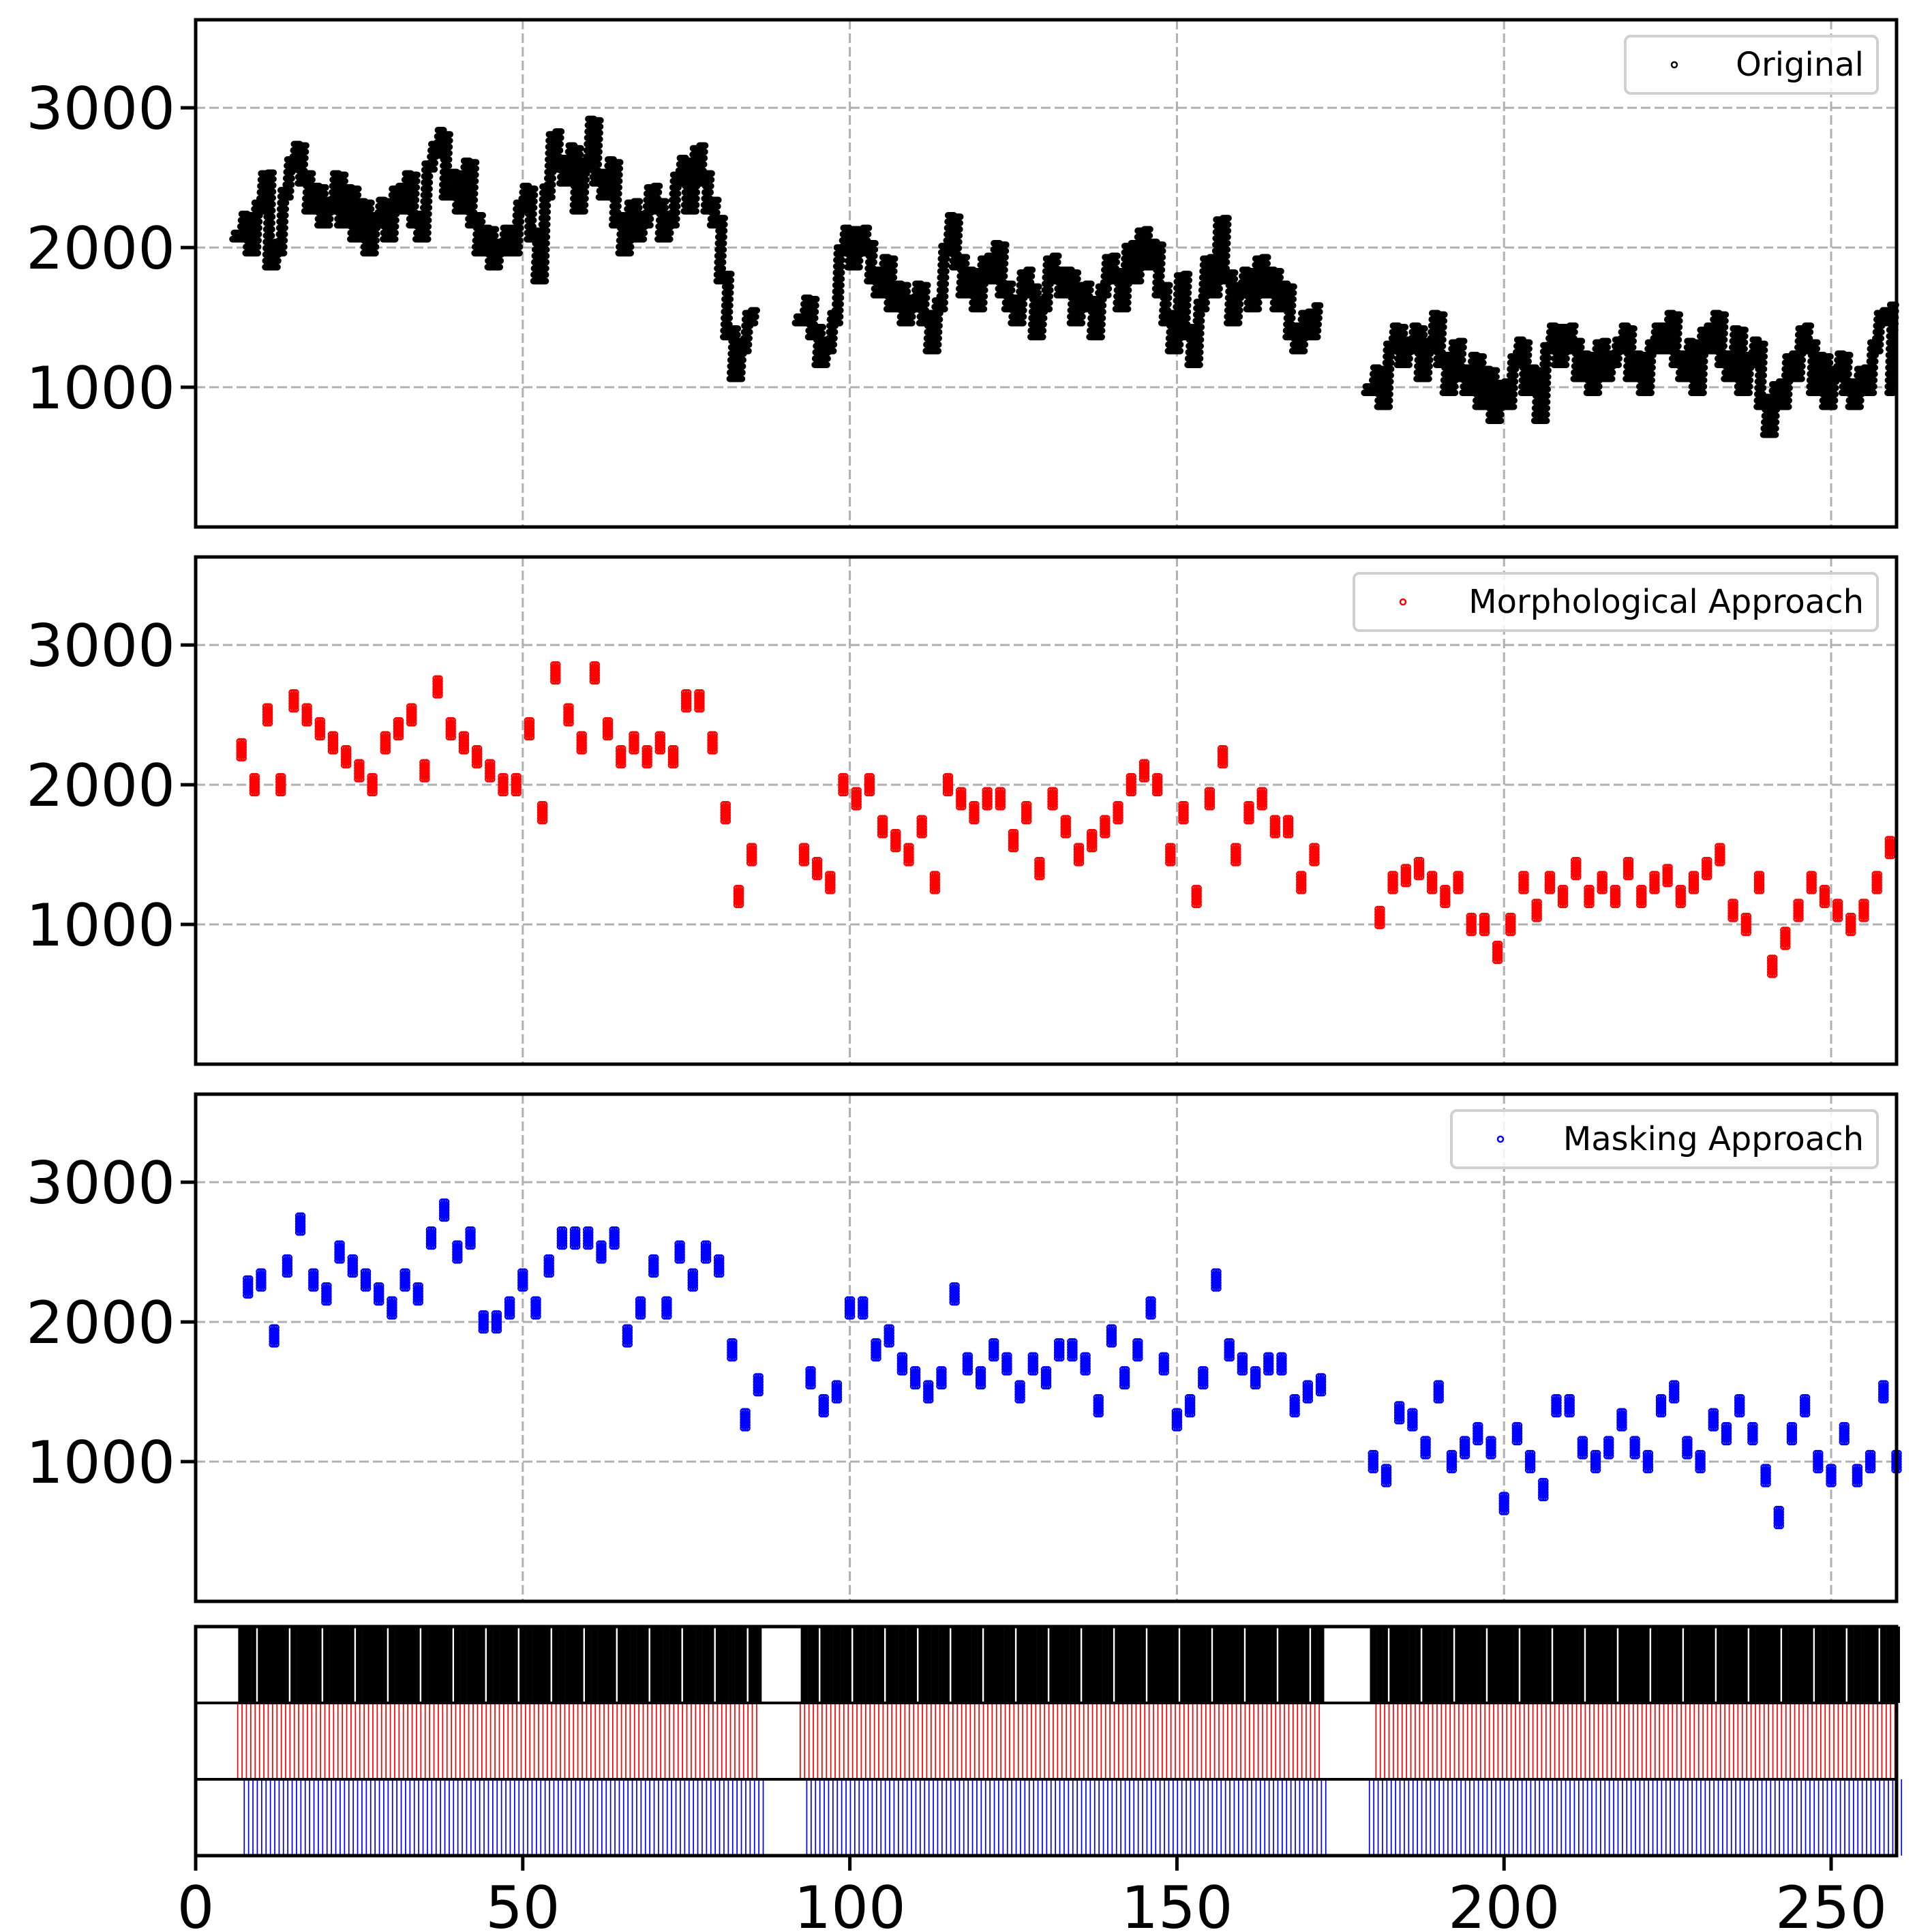 The image size is (1932, 1932). What do you see at coordinates (101, 249) in the screenshot?
I see `y-tick-label: 2000` at bounding box center [101, 249].